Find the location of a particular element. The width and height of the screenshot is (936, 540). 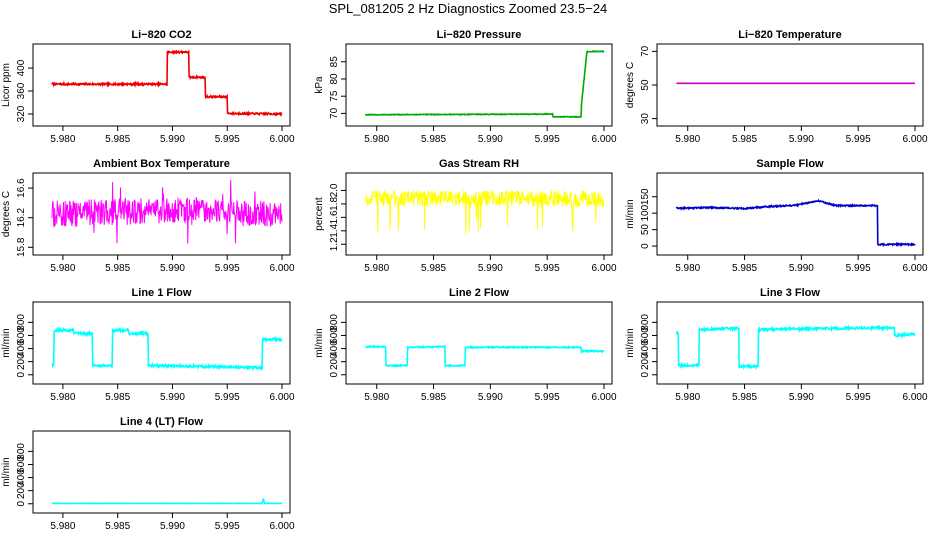

y-tick-label: 1.2 is located at coordinates (334, 244).